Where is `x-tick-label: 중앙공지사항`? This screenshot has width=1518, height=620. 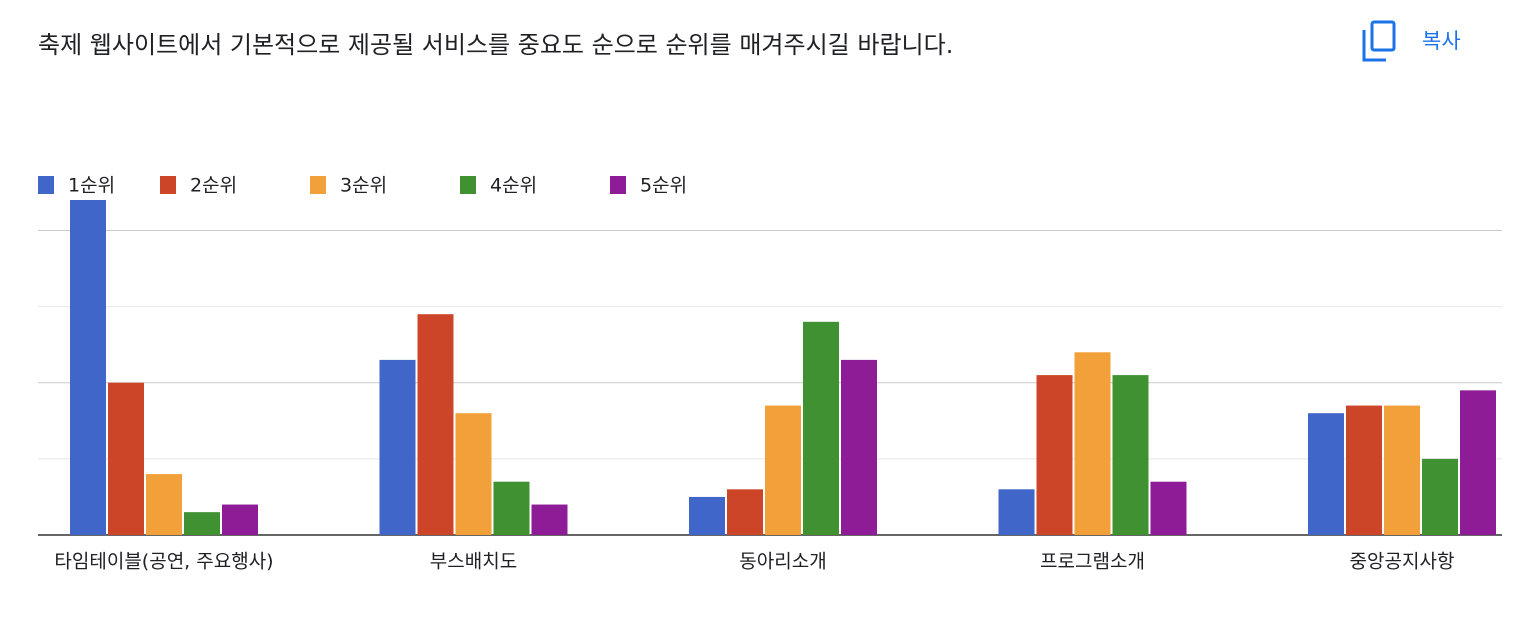
x-tick-label: 중앙공지사항 is located at coordinates (1402, 562).